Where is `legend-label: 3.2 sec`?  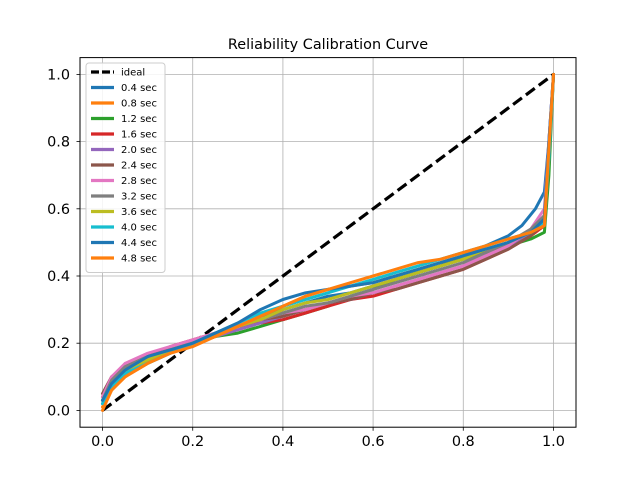
legend-label: 3.2 sec is located at coordinates (139, 197).